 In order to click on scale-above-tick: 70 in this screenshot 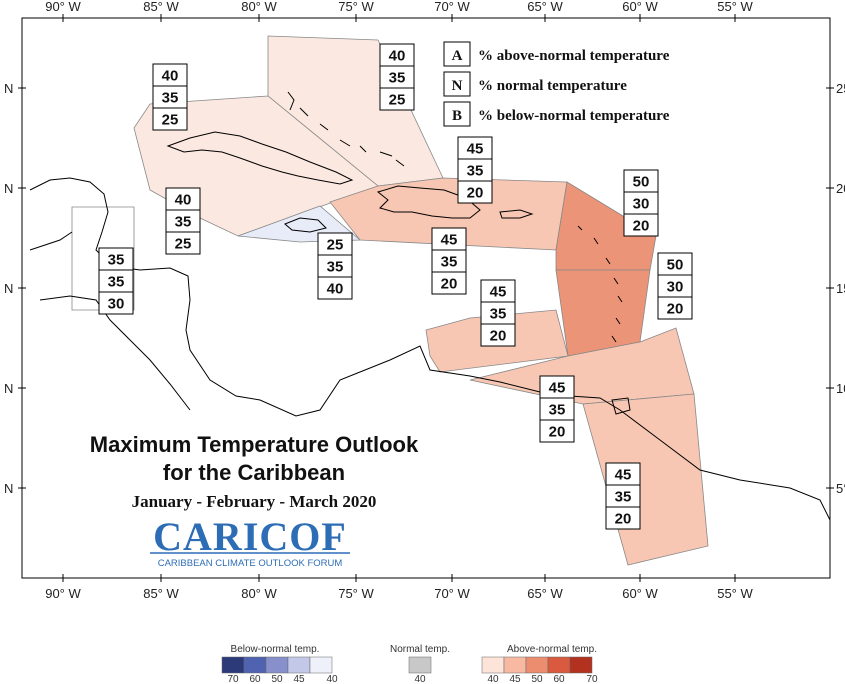, I will do `click(592, 679)`.